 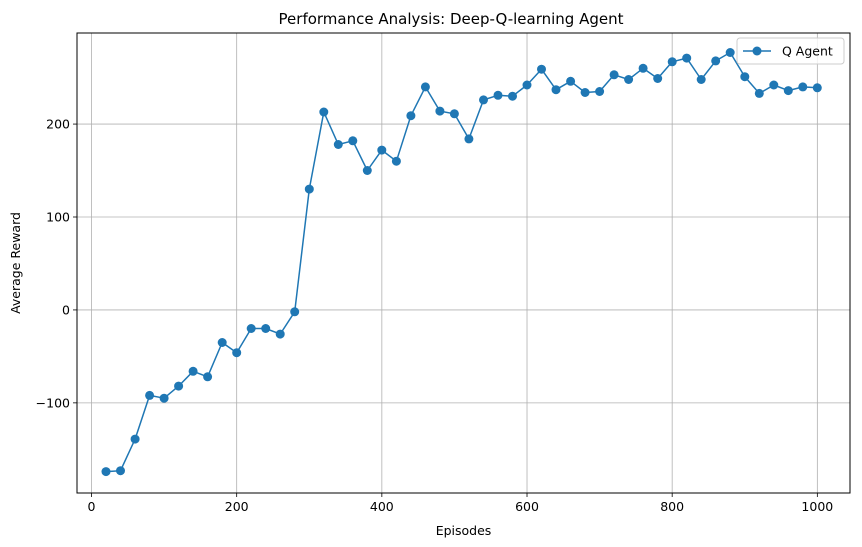 What do you see at coordinates (460, 503) in the screenshot?
I see `x-axis-ticks: 0 200 400 600 800 1000` at bounding box center [460, 503].